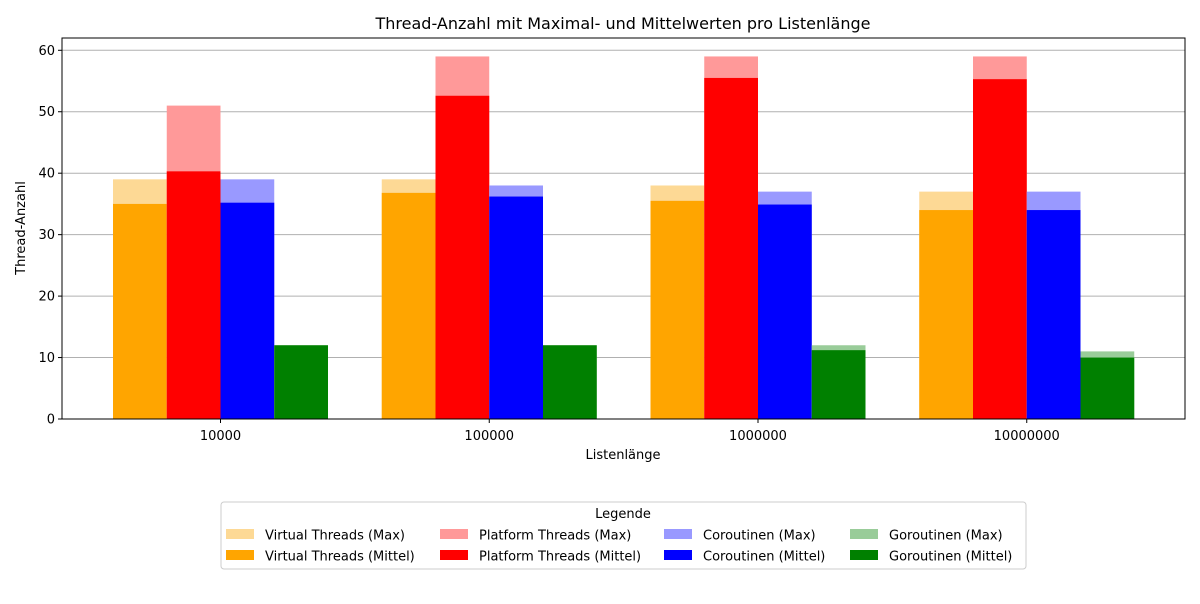 The width and height of the screenshot is (1200, 604). I want to click on y-tick-label: 0, so click(51, 420).